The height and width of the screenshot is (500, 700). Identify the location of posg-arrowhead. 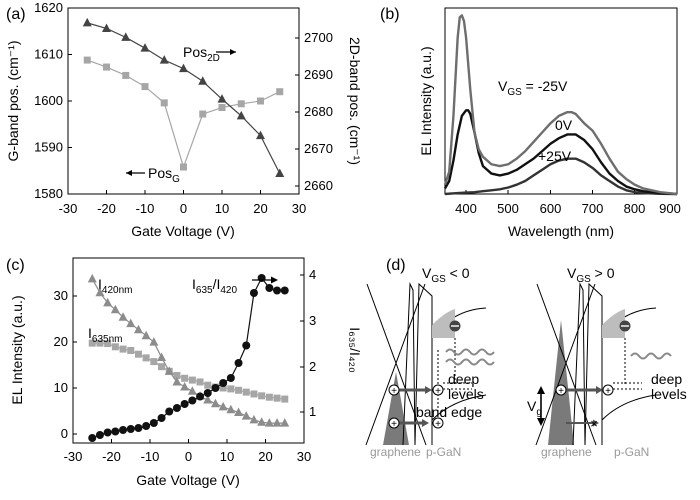
(129, 173).